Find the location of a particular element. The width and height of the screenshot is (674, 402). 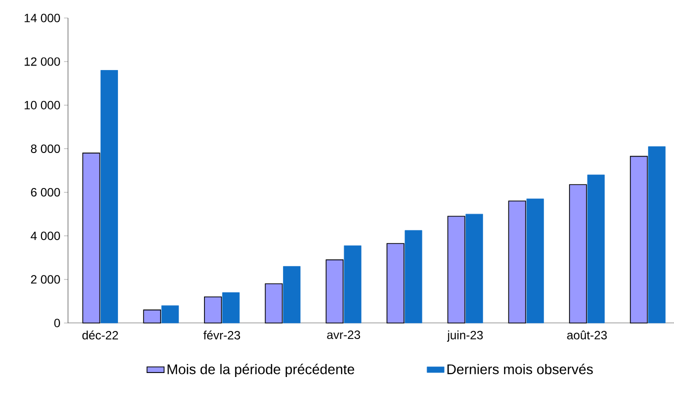

y-tick-label: 2 000 is located at coordinates (45, 279).